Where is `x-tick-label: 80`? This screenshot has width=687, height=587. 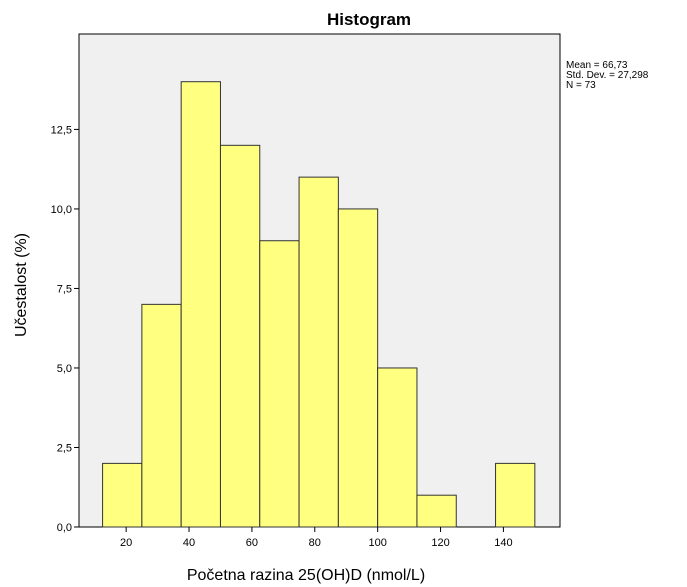
x-tick-label: 80 is located at coordinates (315, 543).